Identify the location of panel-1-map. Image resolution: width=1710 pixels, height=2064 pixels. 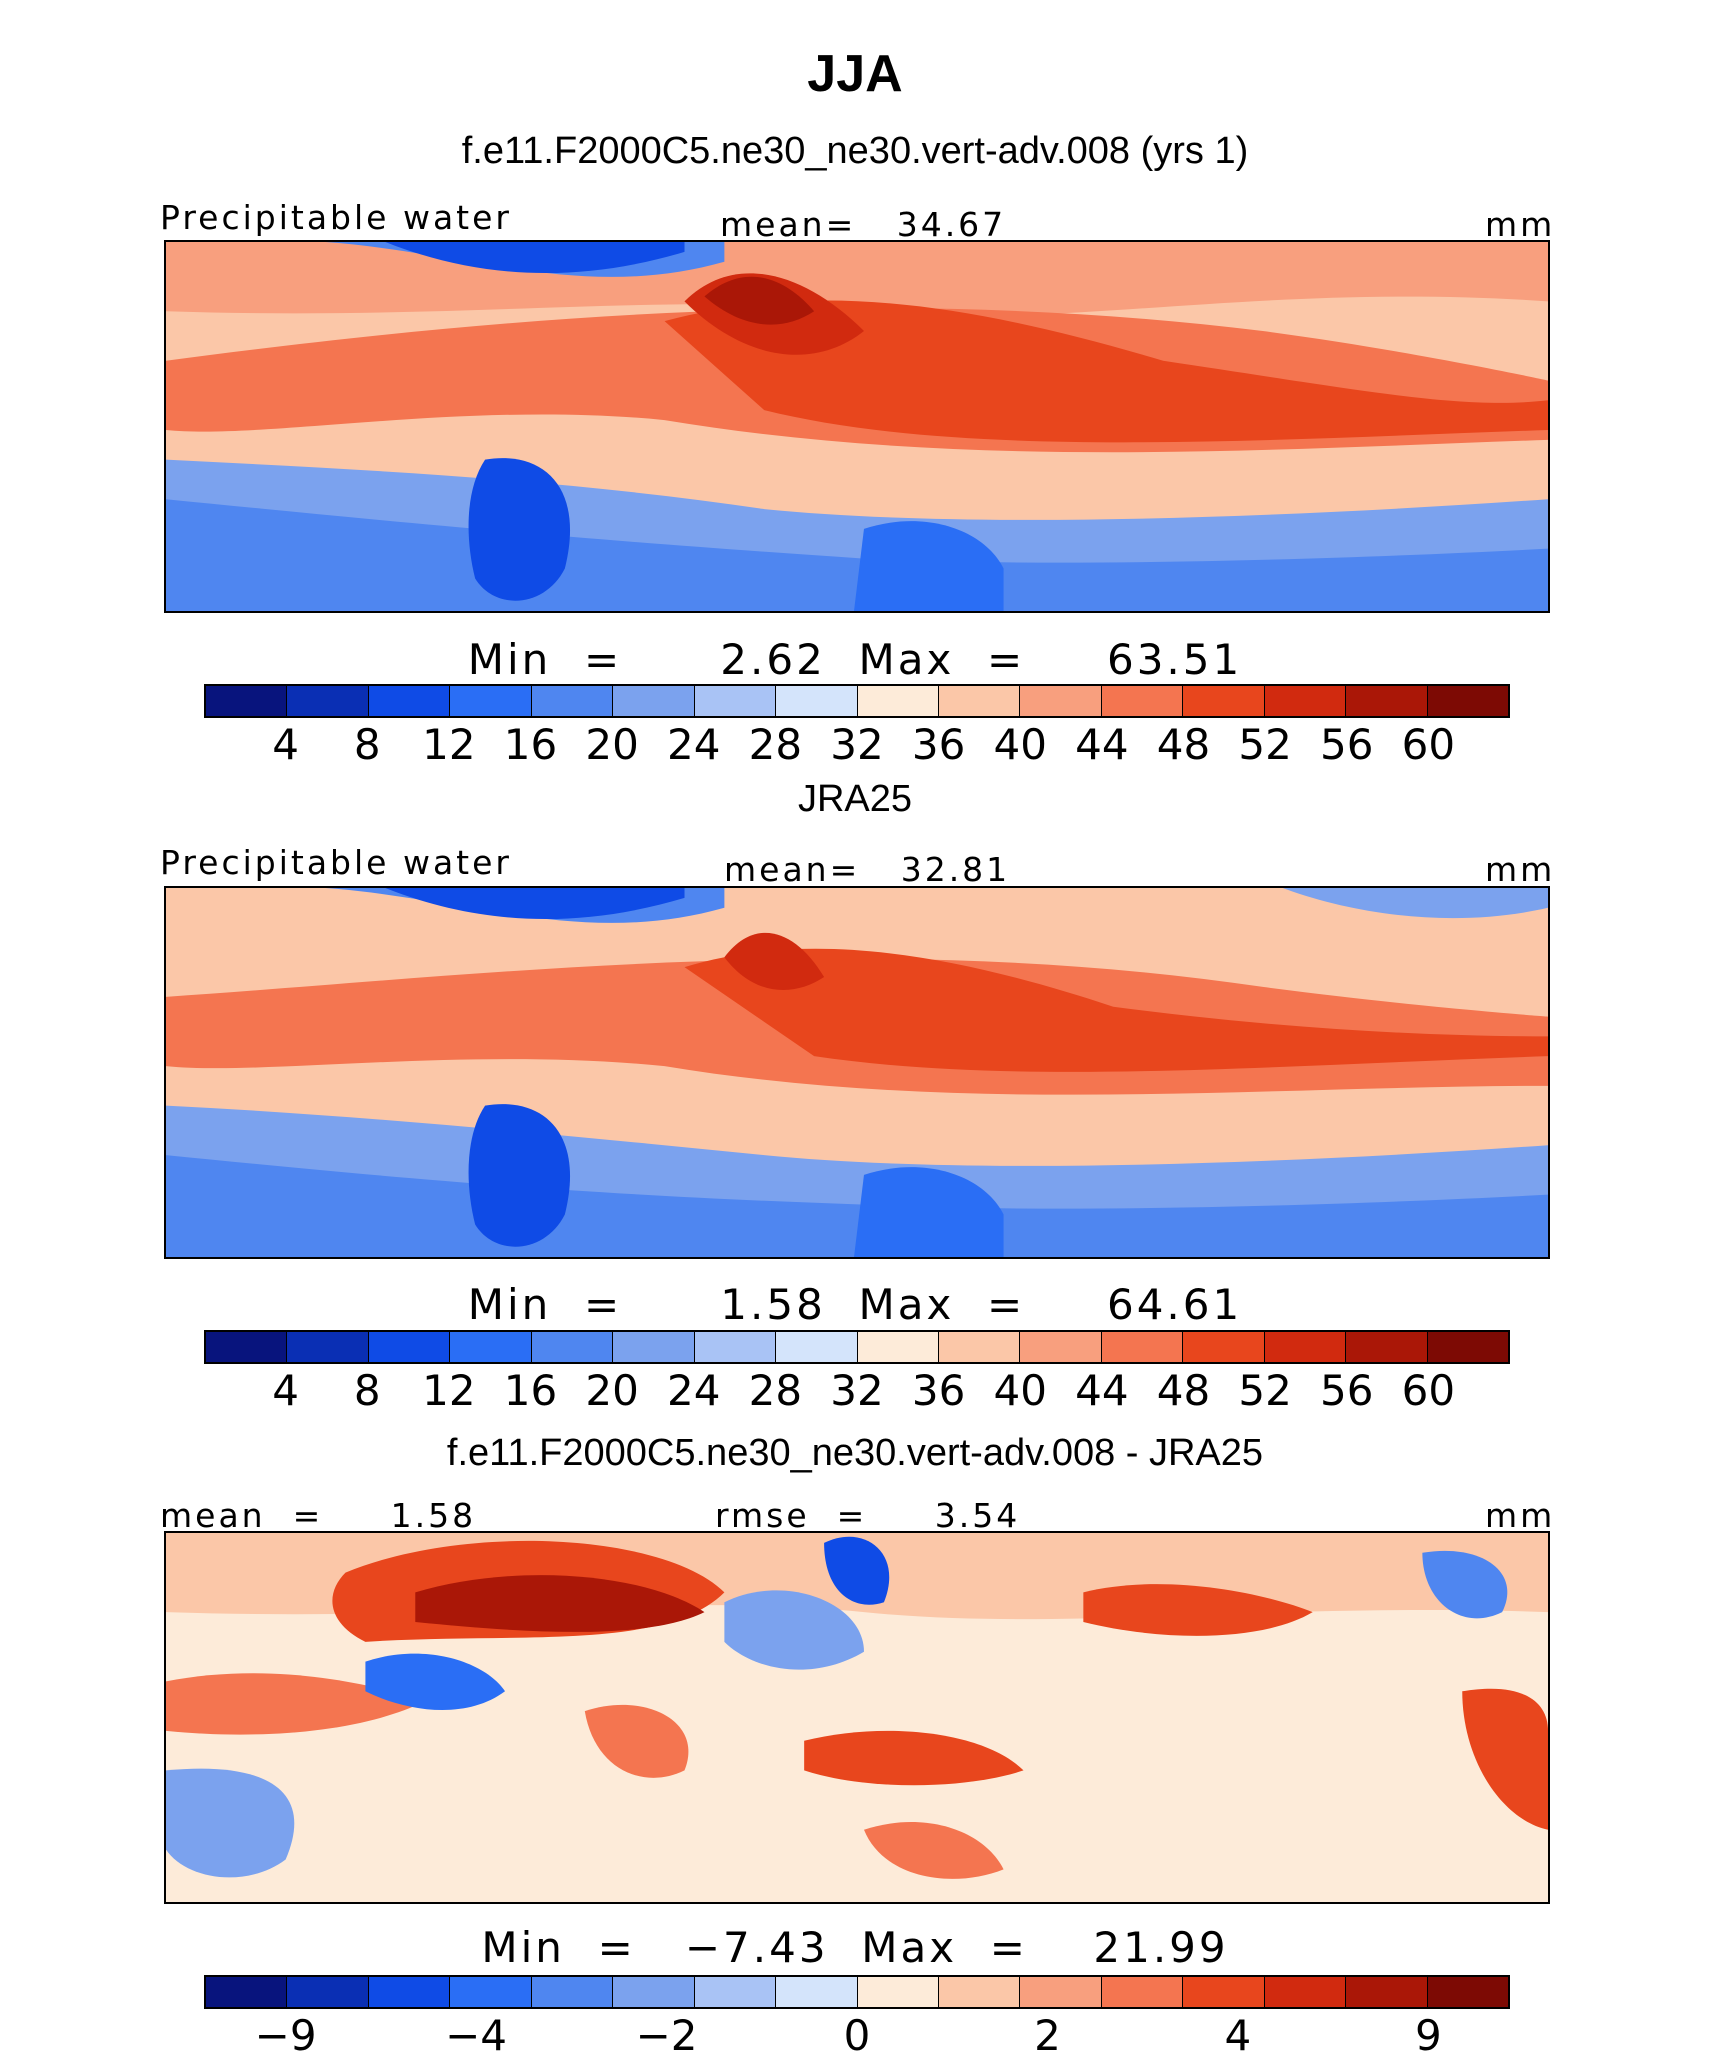
(857, 426).